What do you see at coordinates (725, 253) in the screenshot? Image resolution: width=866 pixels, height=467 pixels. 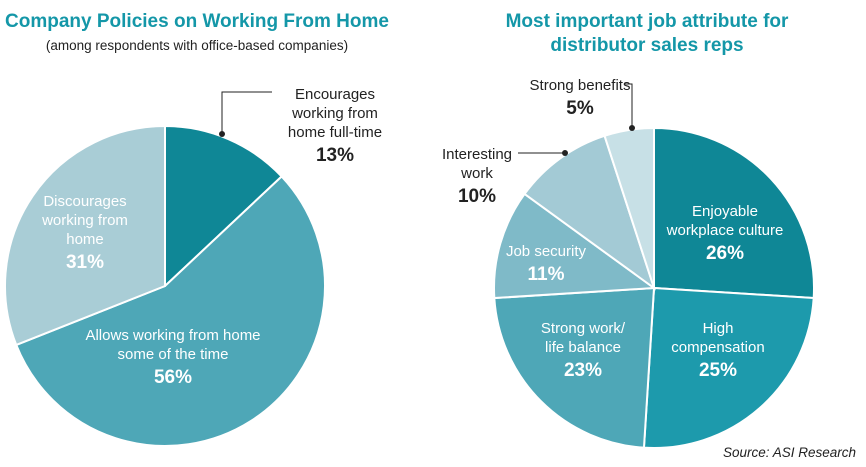 I see `right-pie-slice-value-0: 26%` at bounding box center [725, 253].